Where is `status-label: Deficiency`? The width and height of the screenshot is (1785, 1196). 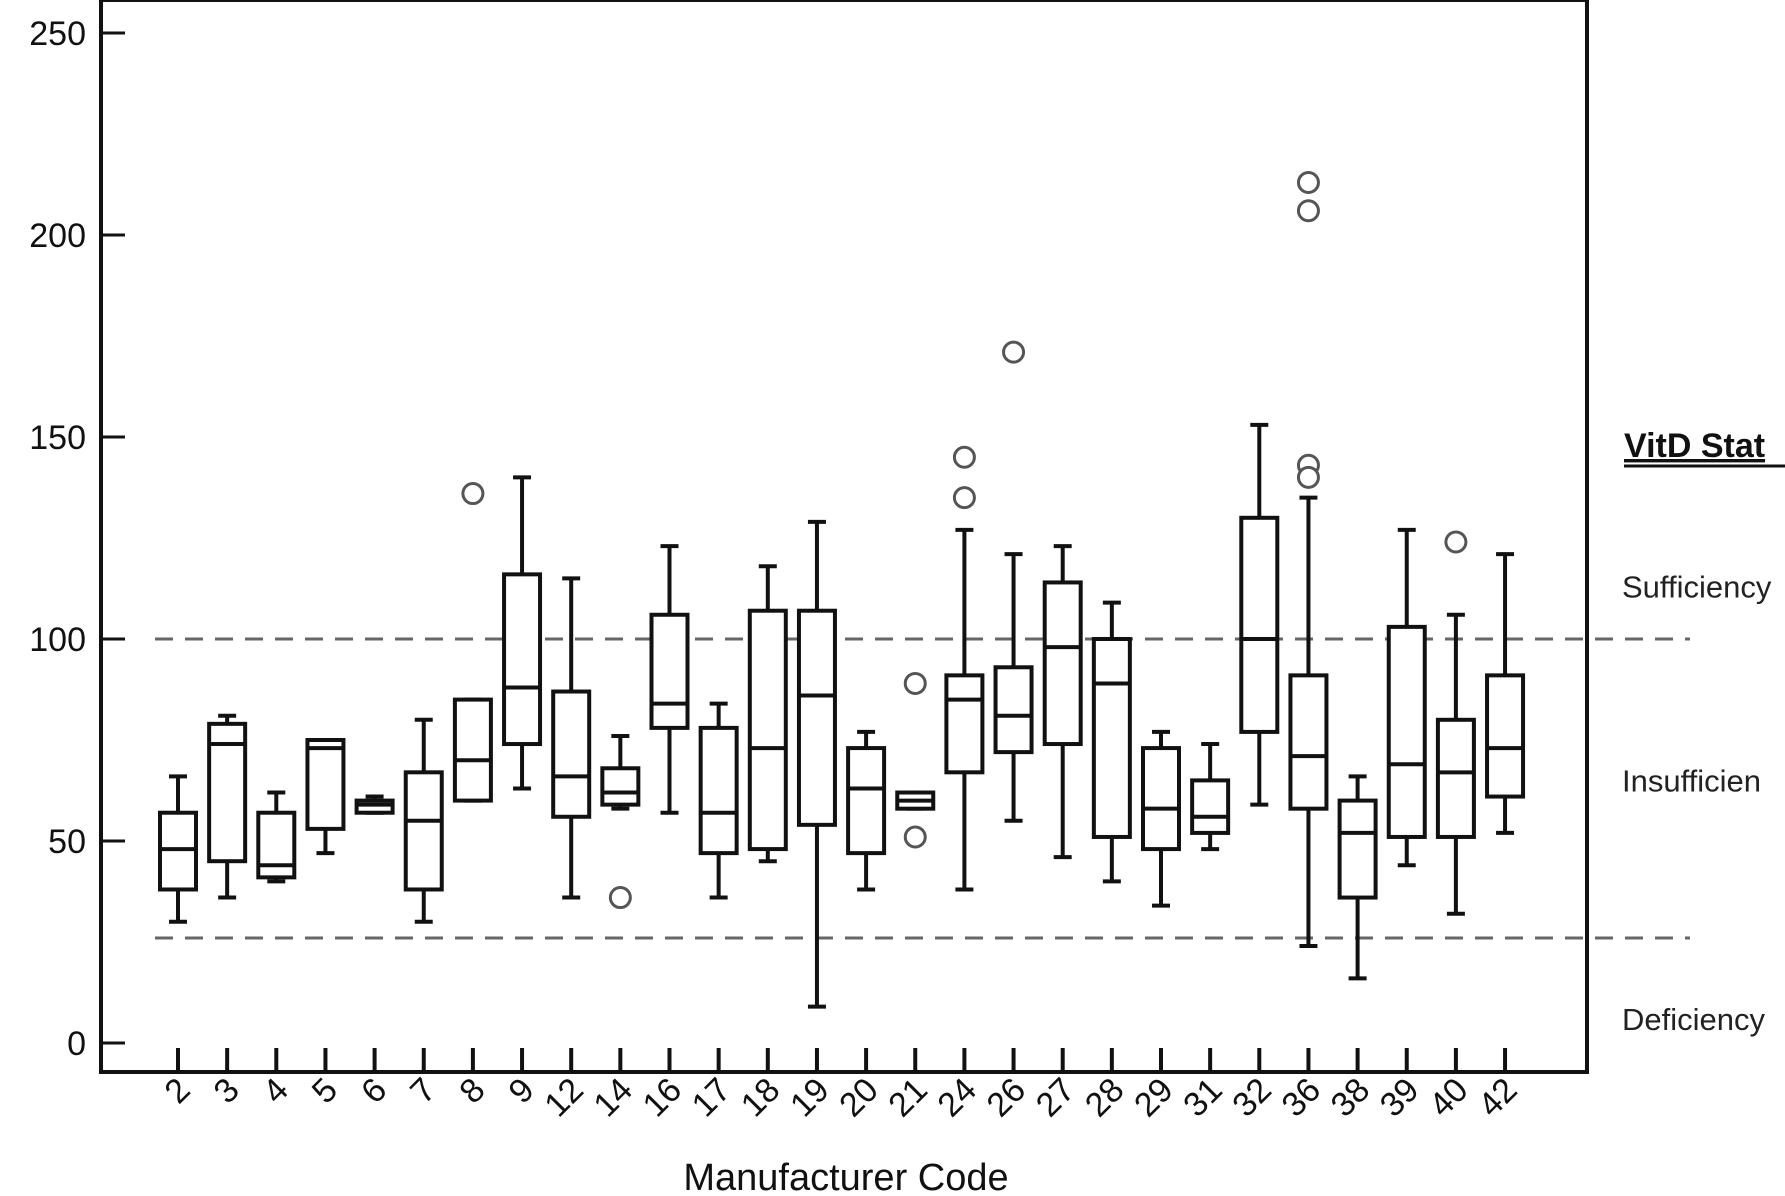 status-label: Deficiency is located at coordinates (1693, 1019).